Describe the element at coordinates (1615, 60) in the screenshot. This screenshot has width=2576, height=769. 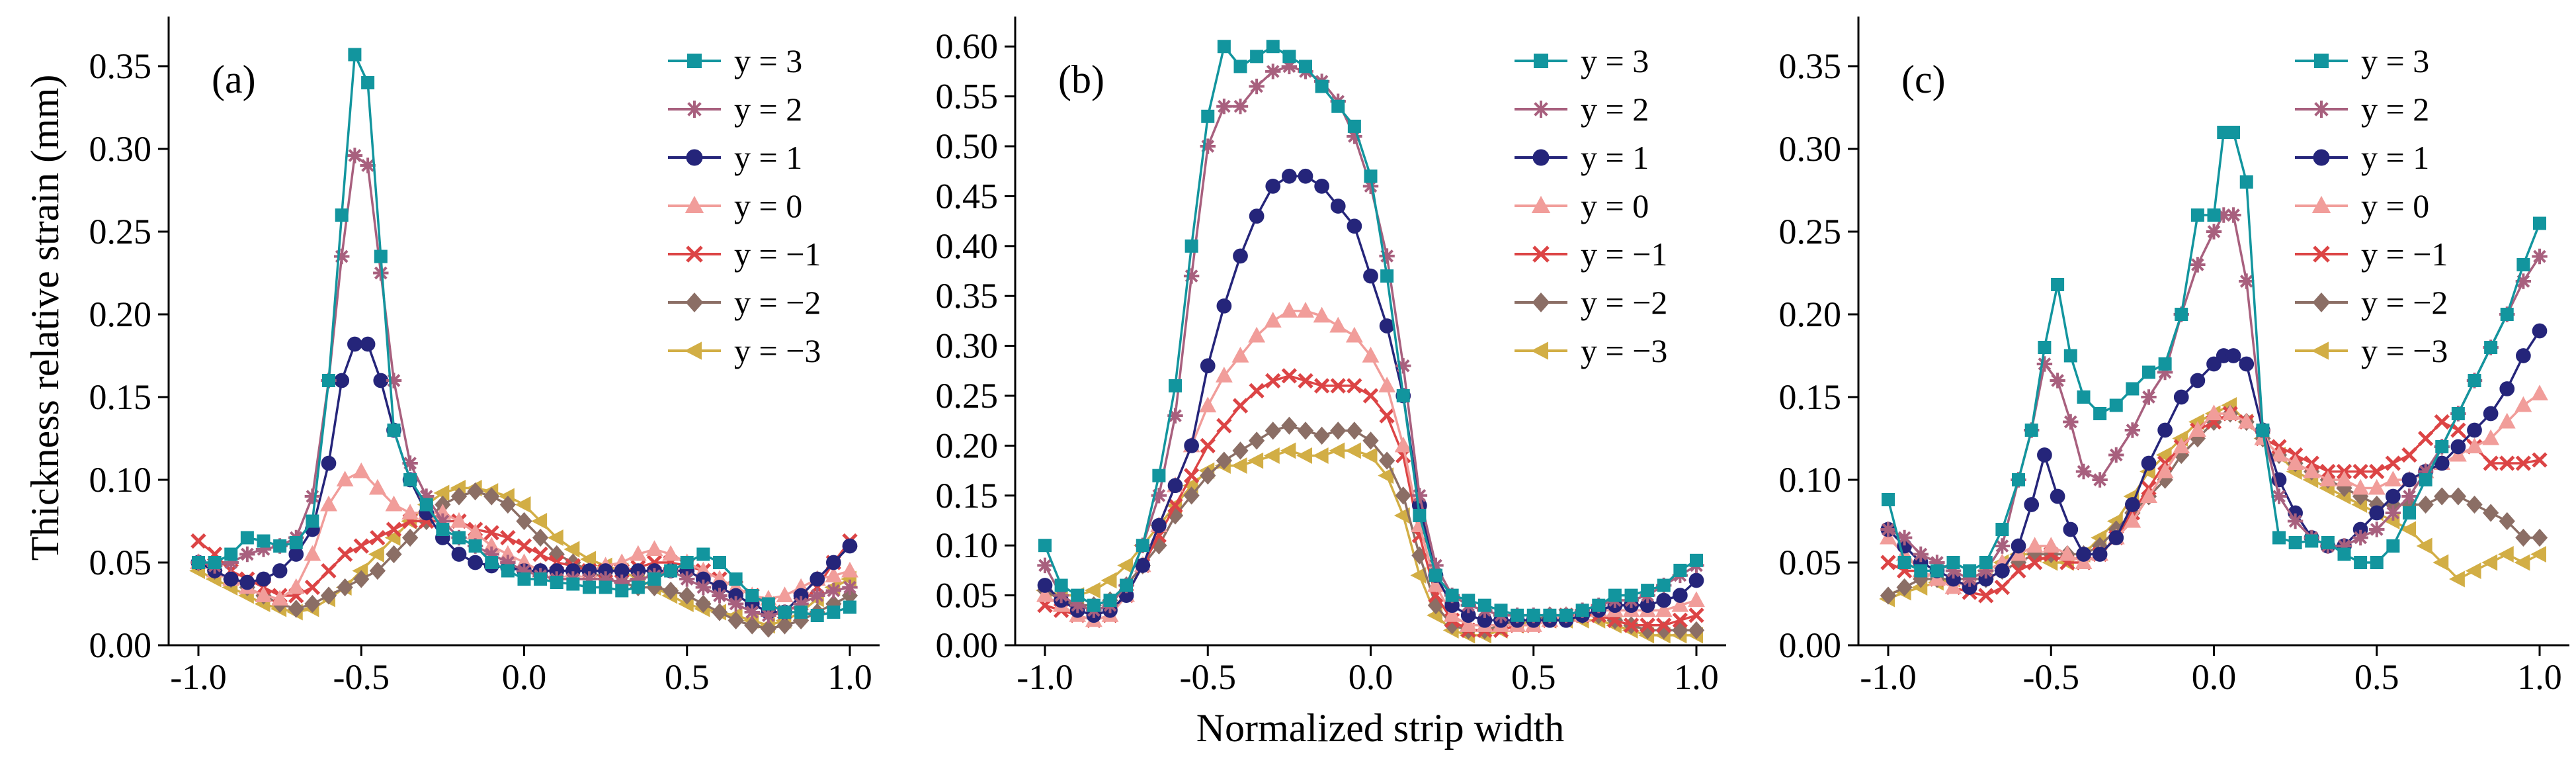
I see `legend-label: y = 3` at that location.